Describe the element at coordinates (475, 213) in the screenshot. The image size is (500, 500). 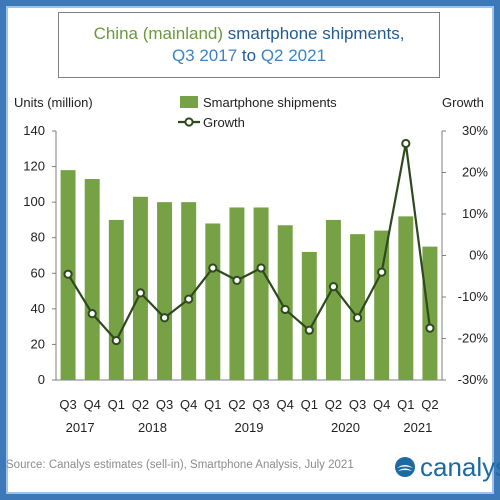
I see `y2-tick-label: 10%` at that location.